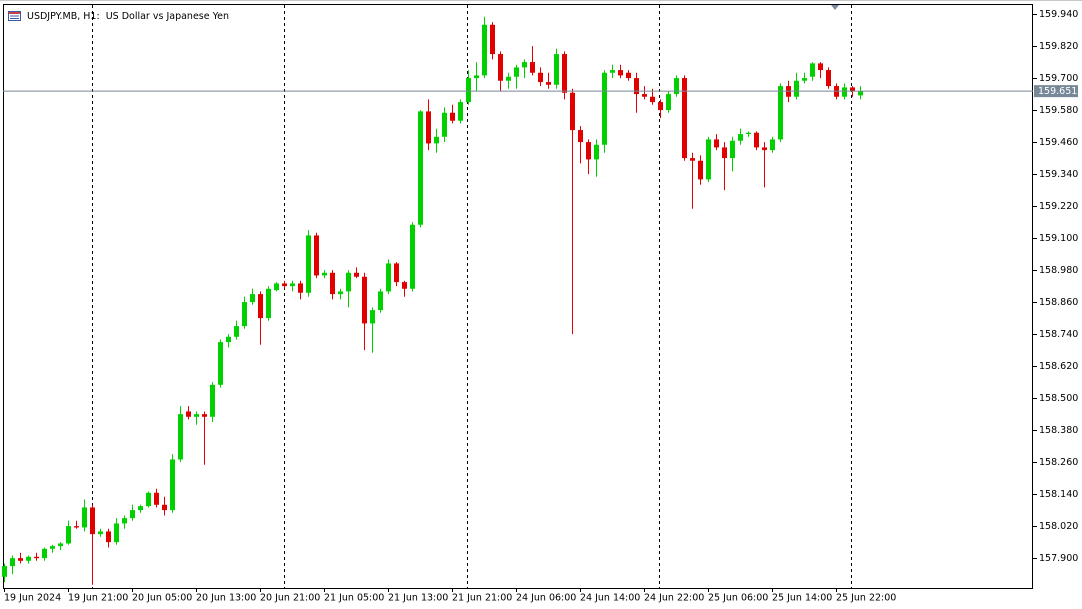 Image resolution: width=1082 pixels, height=609 pixels. What do you see at coordinates (1058, 430) in the screenshot?
I see `y-tick-label: 158.380` at bounding box center [1058, 430].